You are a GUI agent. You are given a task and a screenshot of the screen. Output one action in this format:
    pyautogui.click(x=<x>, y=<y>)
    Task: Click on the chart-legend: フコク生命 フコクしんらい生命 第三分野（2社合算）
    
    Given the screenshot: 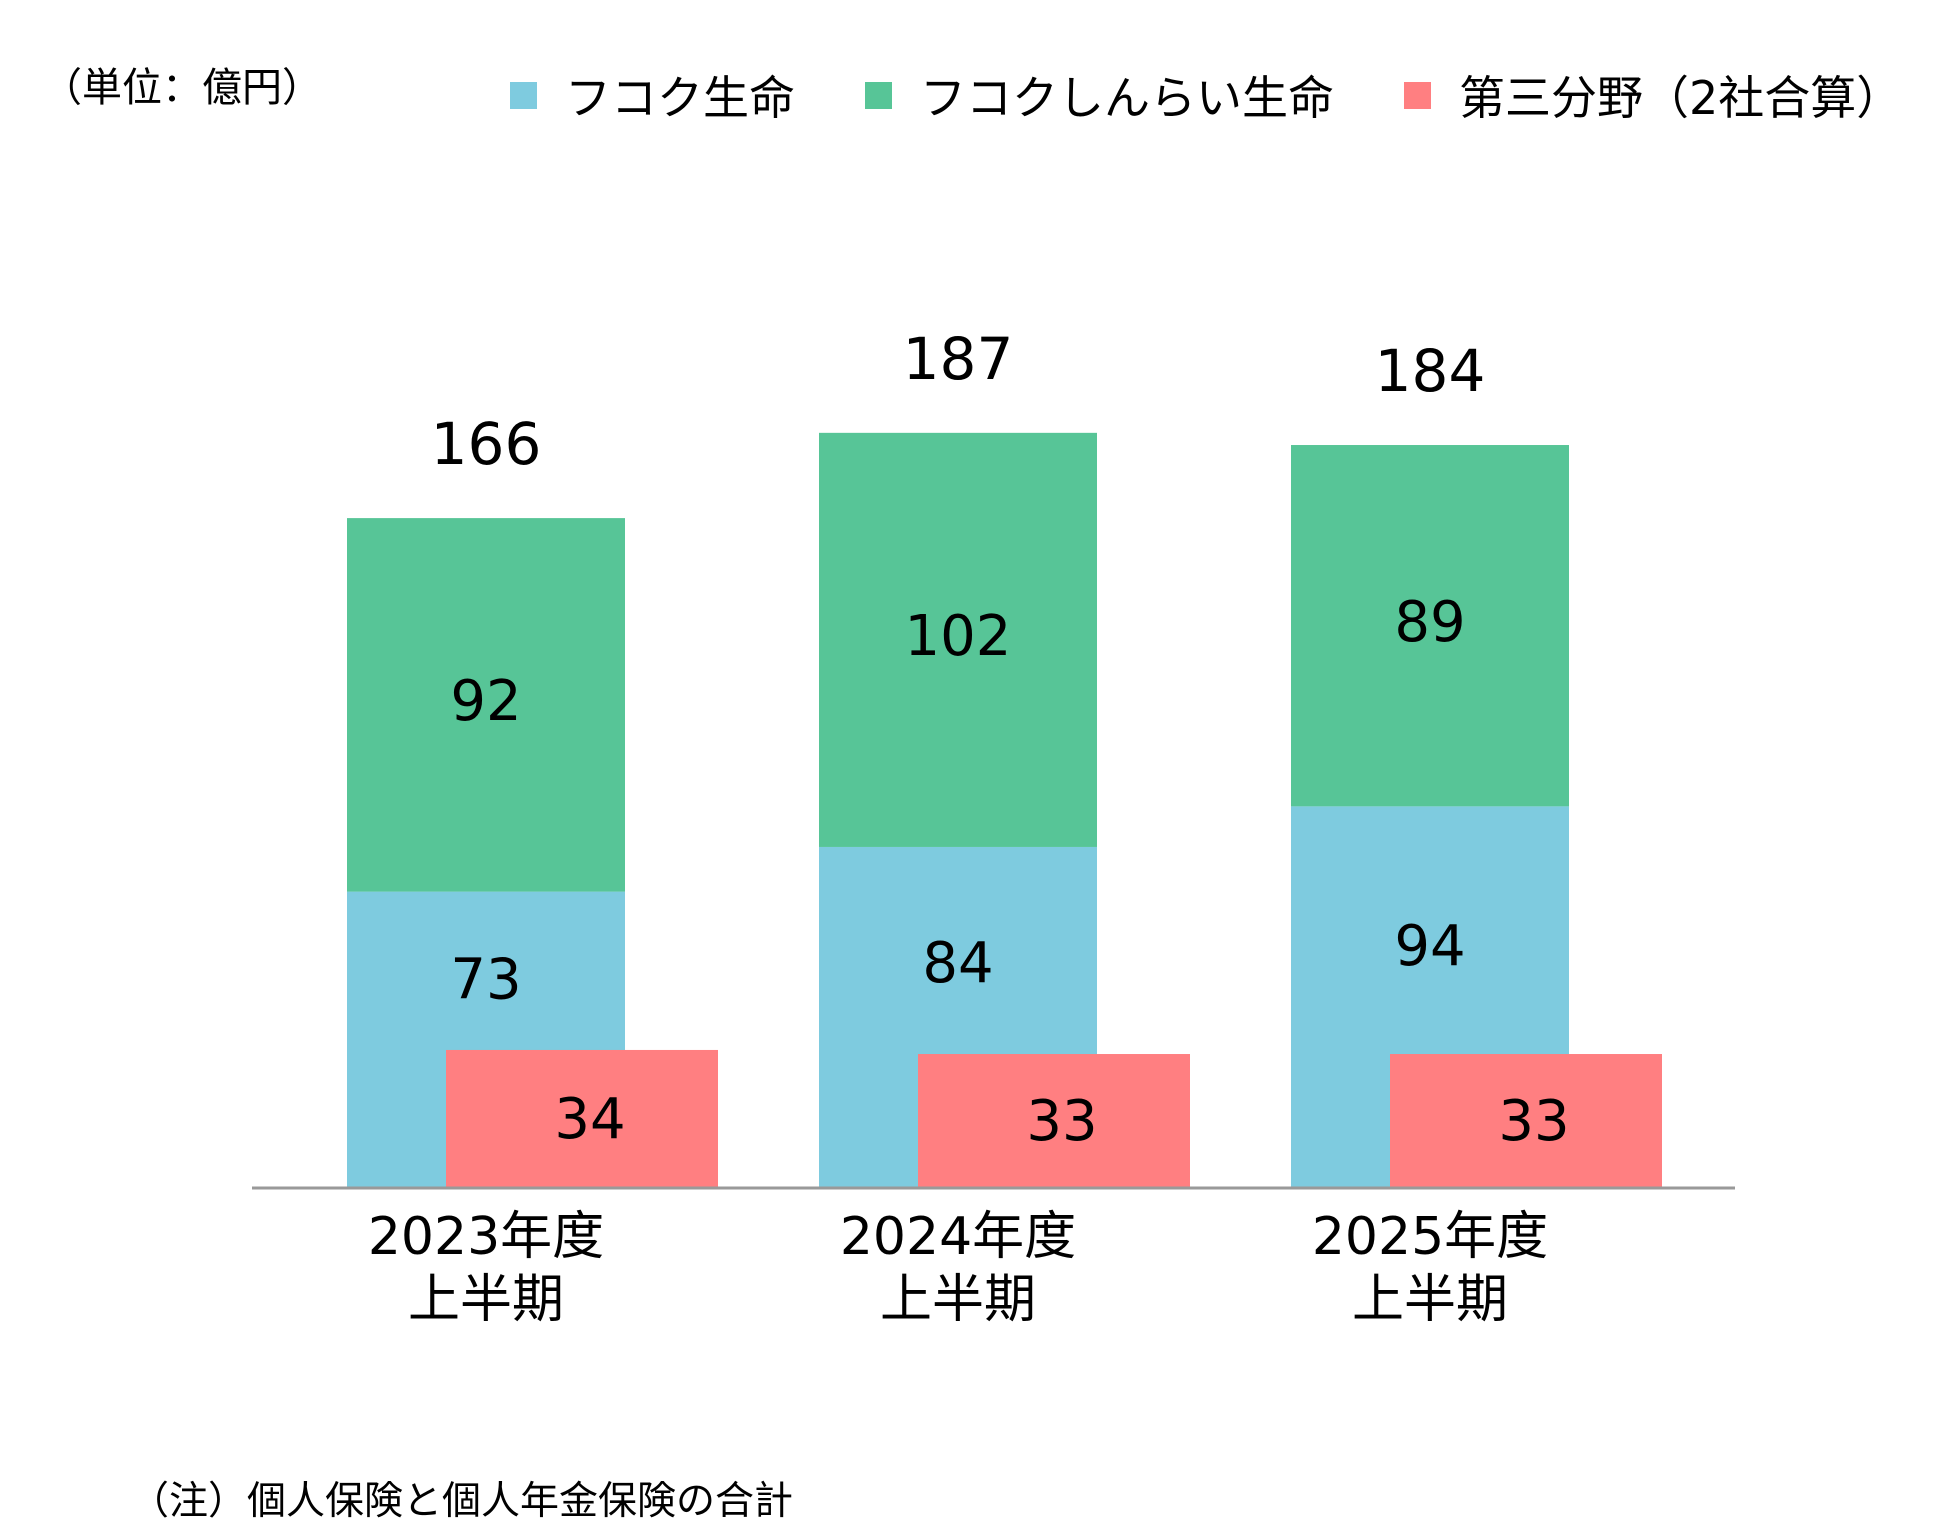 What is the action you would take?
    pyautogui.click(x=1206, y=95)
    